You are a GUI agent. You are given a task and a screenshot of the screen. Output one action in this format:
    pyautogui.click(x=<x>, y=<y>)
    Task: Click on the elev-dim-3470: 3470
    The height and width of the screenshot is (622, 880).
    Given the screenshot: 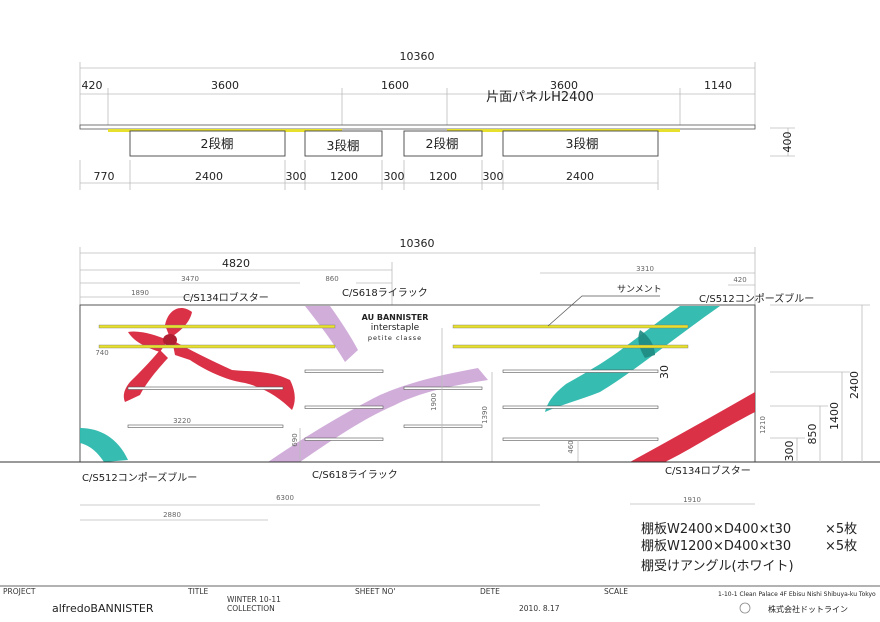 What is the action you would take?
    pyautogui.click(x=190, y=279)
    